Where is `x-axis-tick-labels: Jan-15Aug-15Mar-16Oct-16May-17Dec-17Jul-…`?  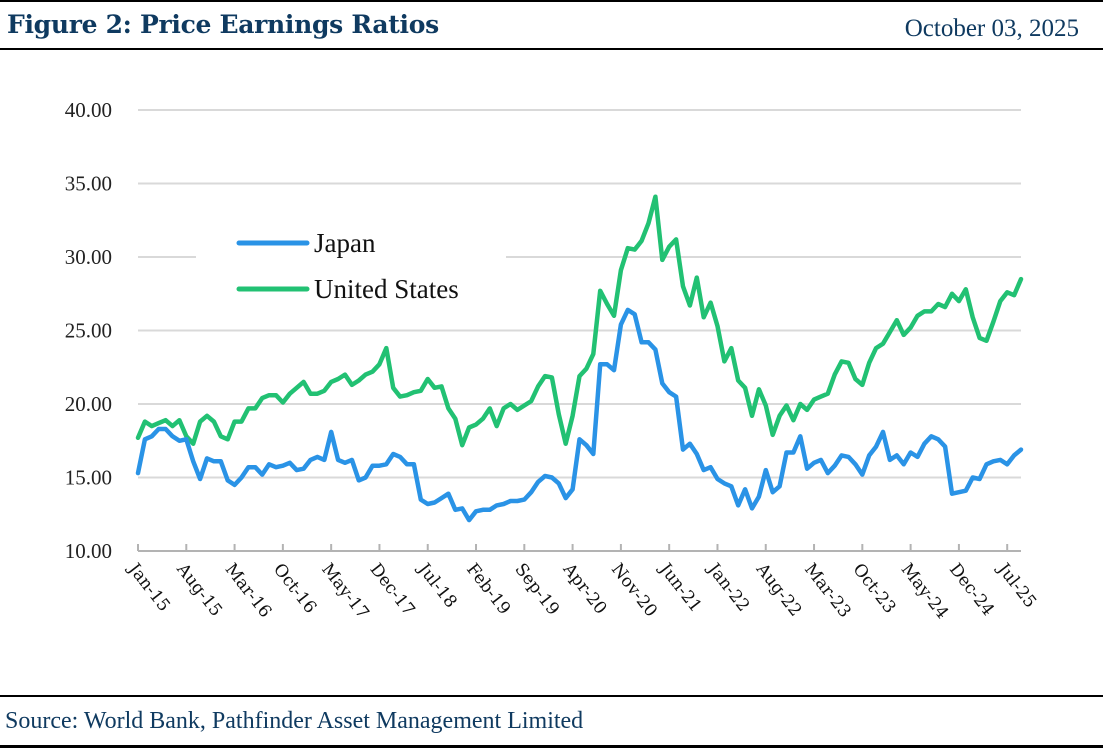 x-axis-tick-labels: Jan-15Aug-15Mar-16Oct-16May-17Dec-17Jul-… is located at coordinates (581, 590).